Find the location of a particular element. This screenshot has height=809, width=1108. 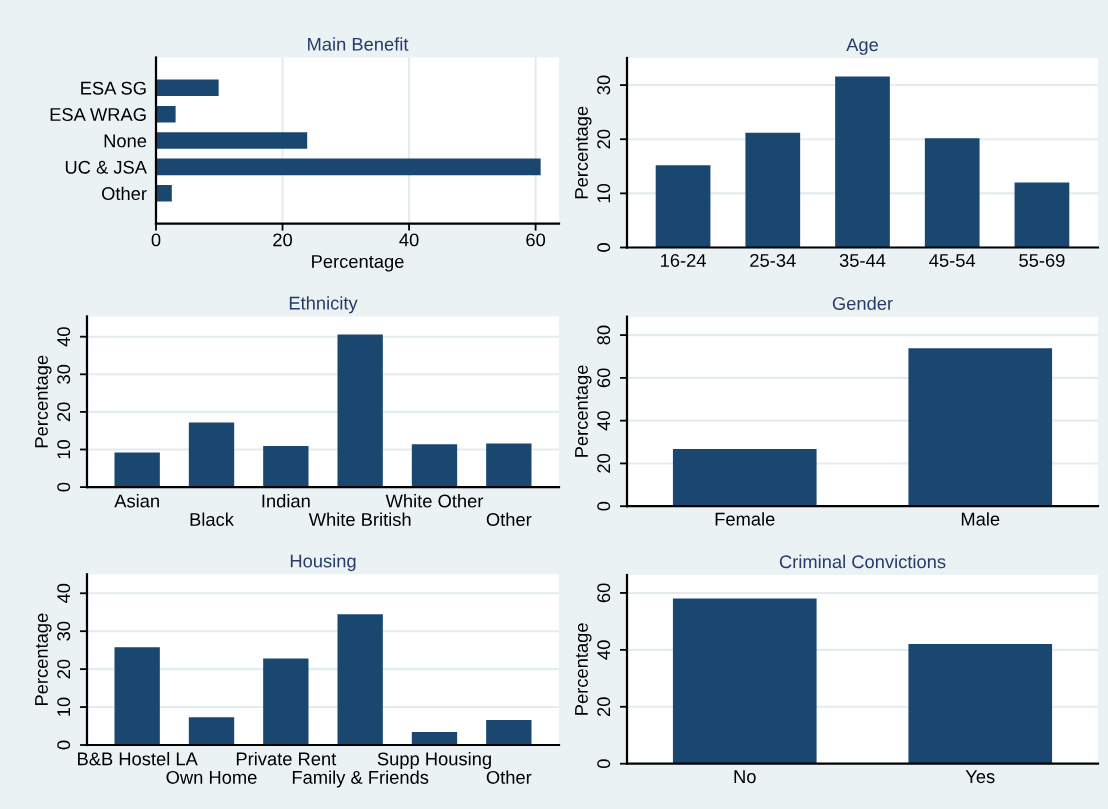

x-tick-label: 45-54 is located at coordinates (952, 260).